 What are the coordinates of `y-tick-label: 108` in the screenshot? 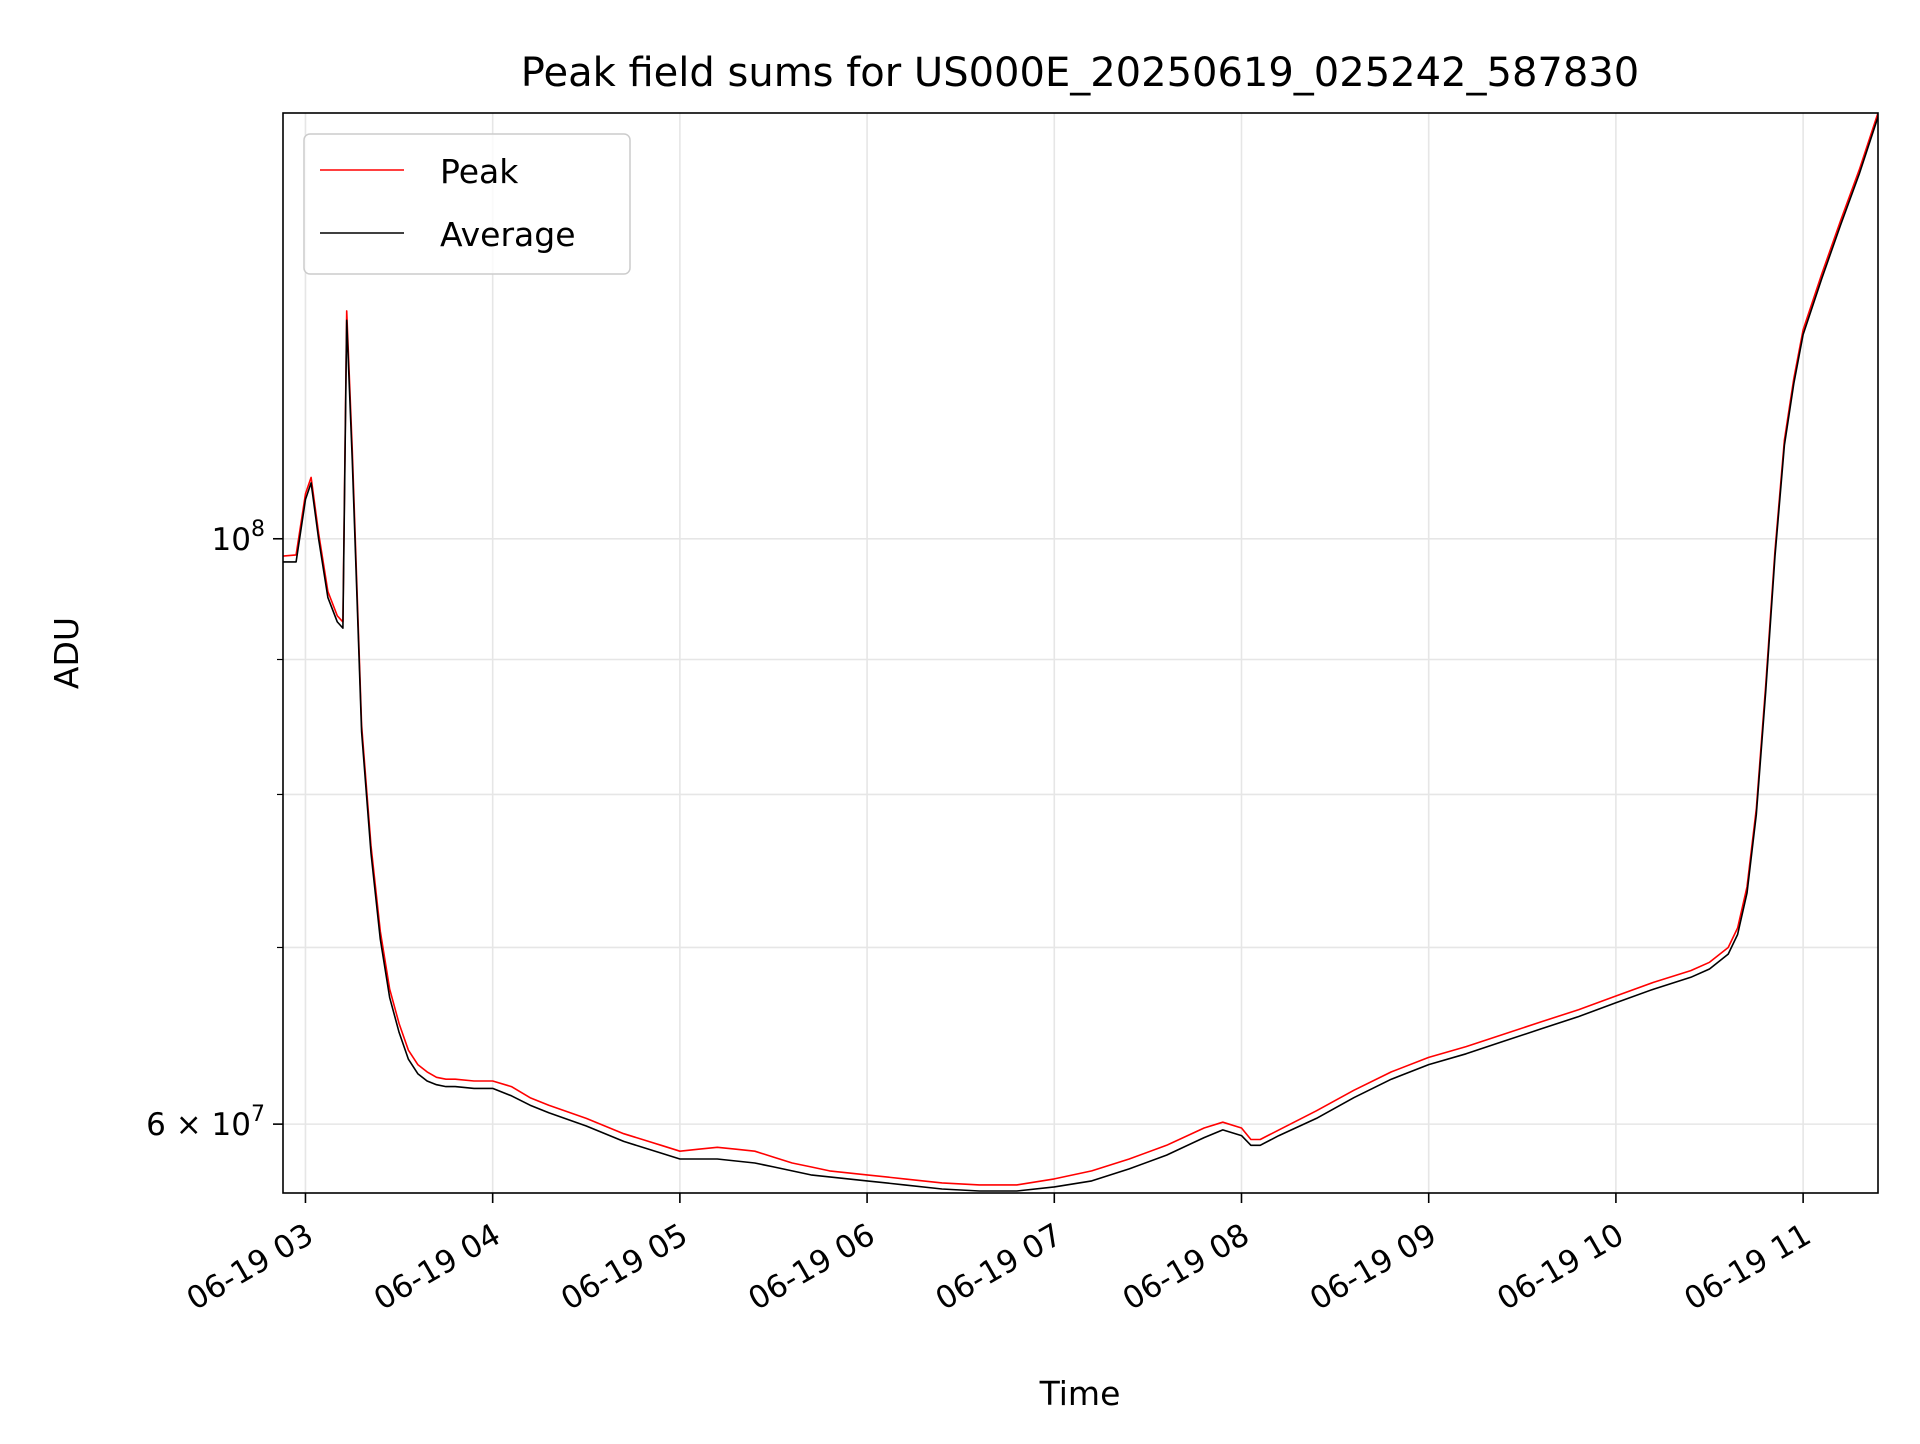 It's located at (238, 537).